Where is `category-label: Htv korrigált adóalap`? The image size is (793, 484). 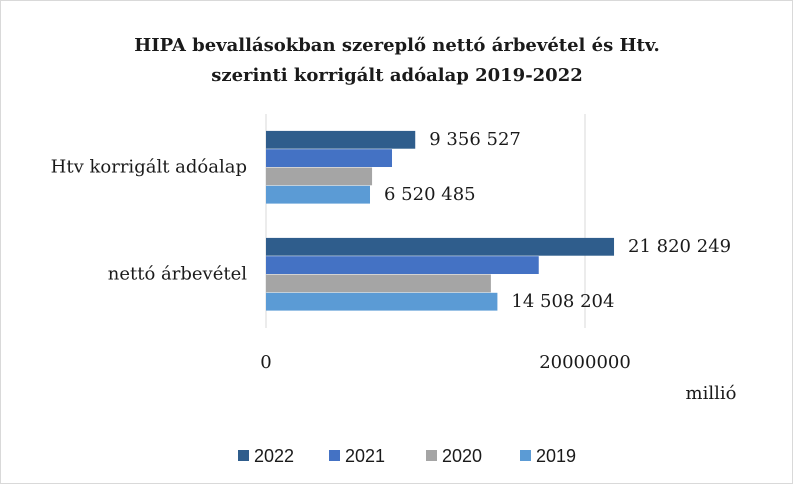 category-label: Htv korrigált adóalap is located at coordinates (149, 167).